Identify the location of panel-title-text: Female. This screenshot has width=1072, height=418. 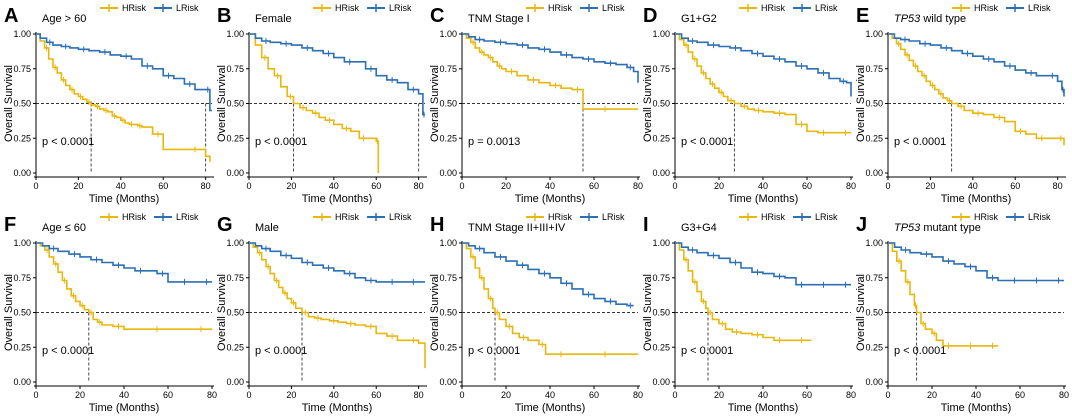
(273, 19).